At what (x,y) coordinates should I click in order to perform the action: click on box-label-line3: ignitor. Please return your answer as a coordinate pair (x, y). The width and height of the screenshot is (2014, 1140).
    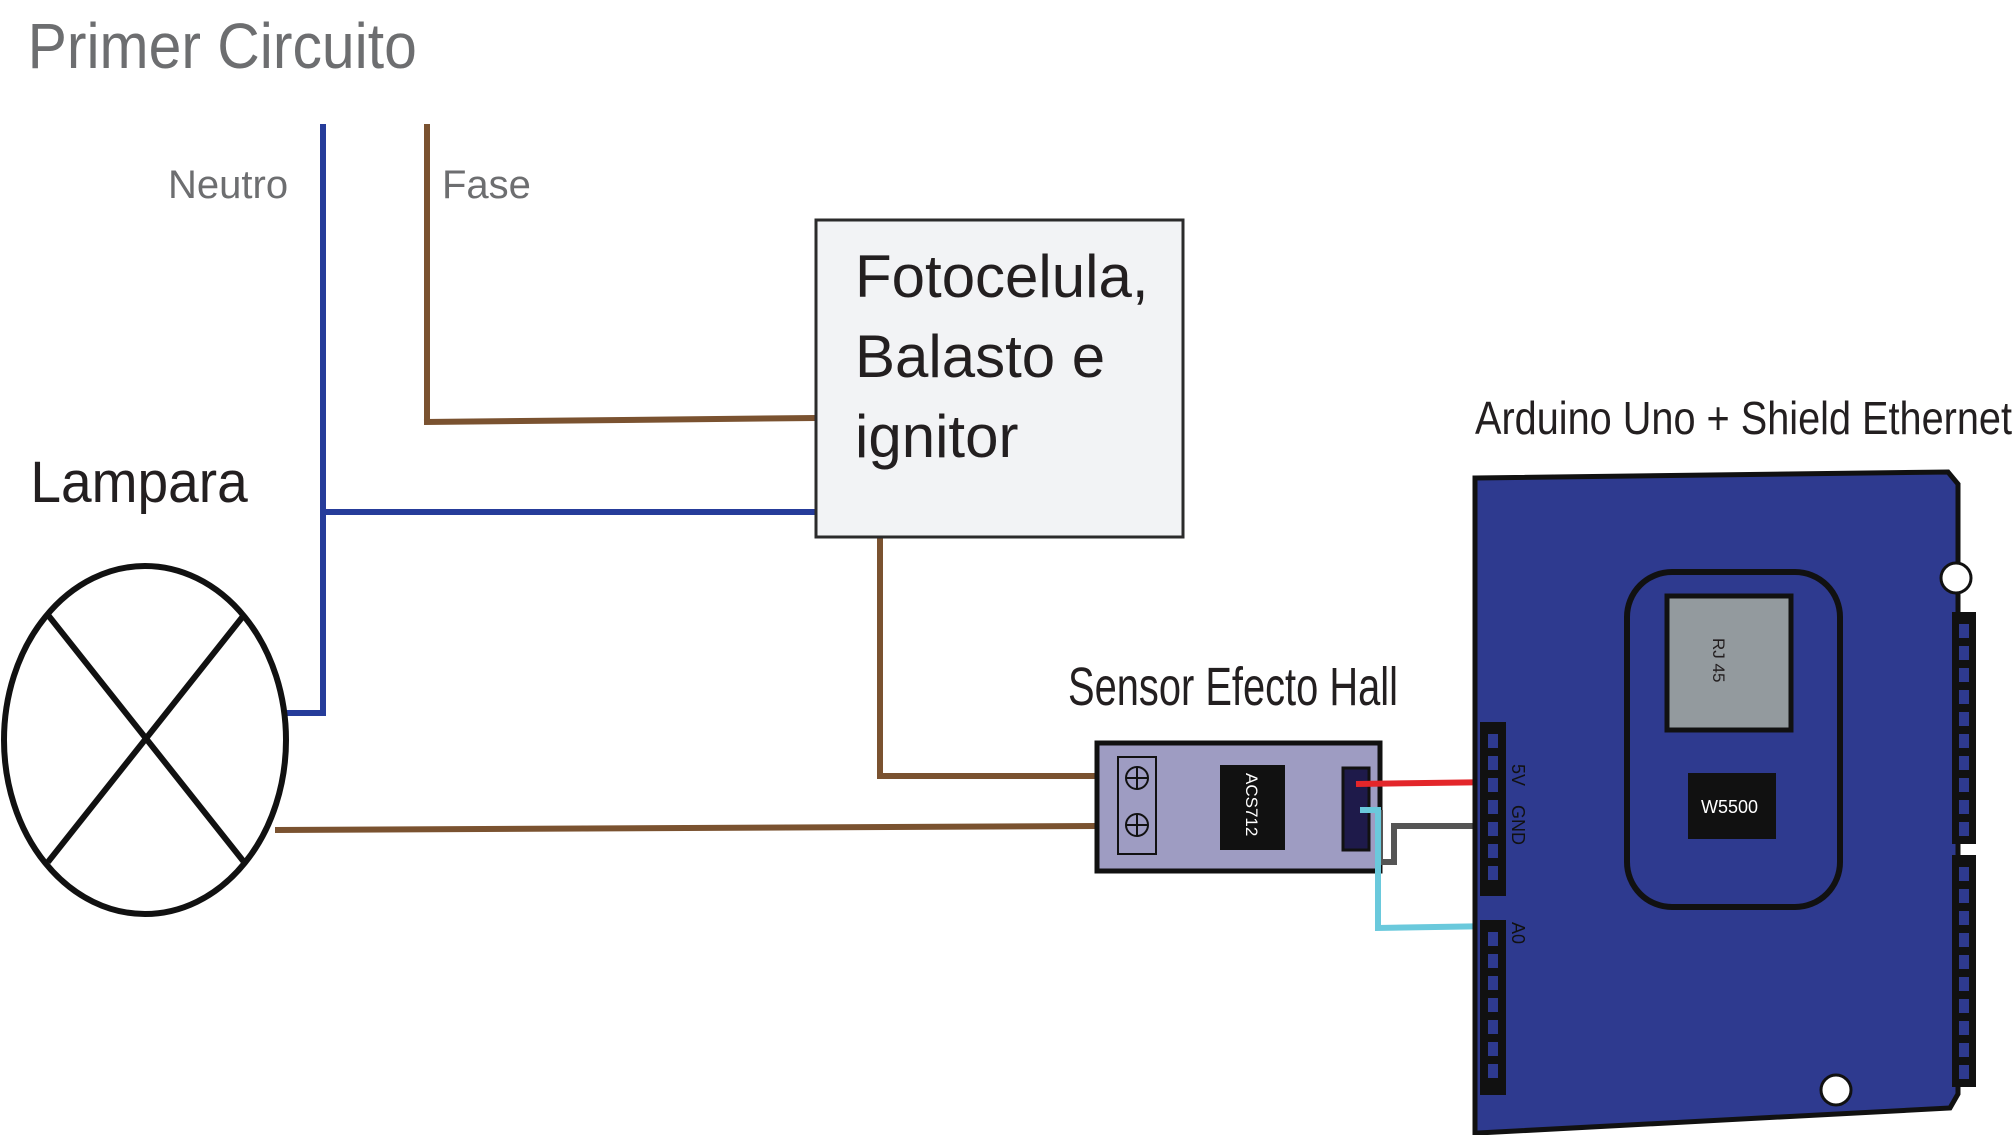
    Looking at the image, I should click on (936, 436).